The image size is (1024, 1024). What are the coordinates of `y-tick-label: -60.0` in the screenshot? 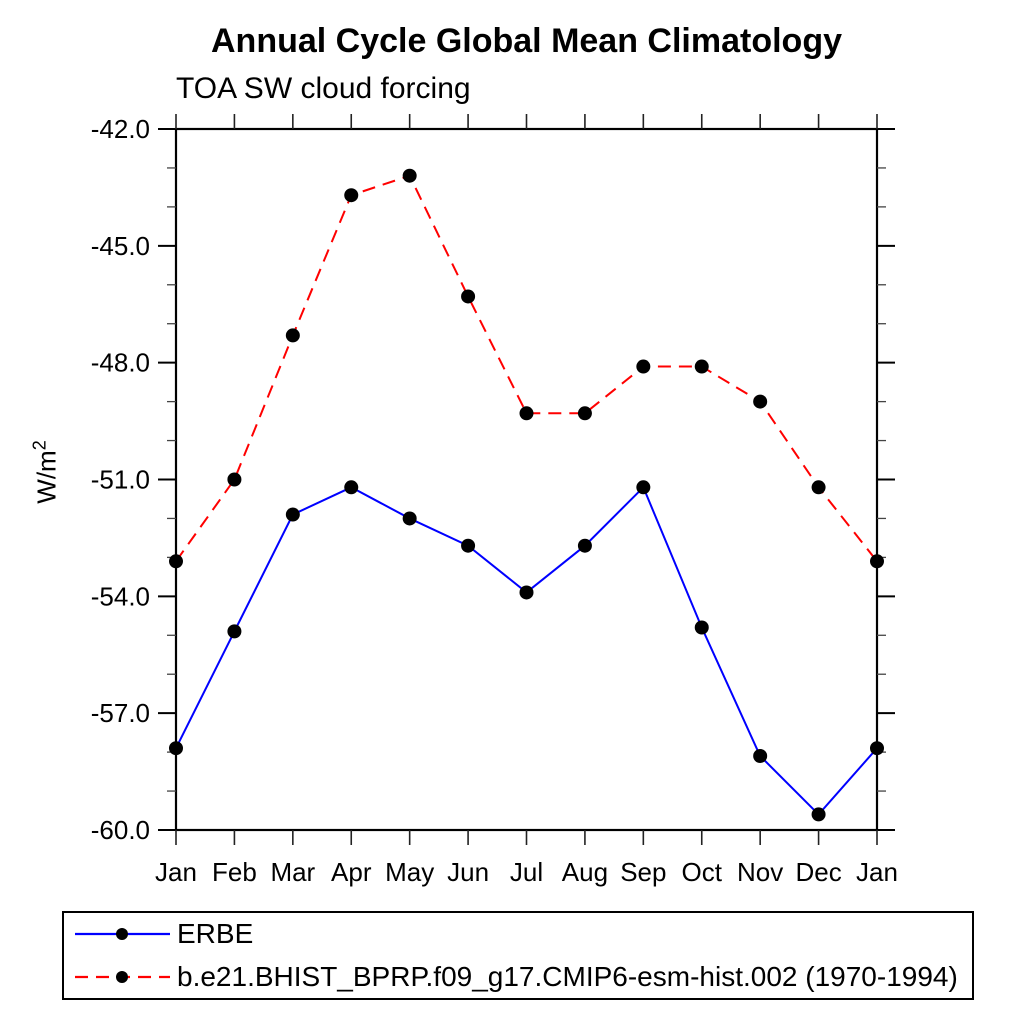 It's located at (120, 830).